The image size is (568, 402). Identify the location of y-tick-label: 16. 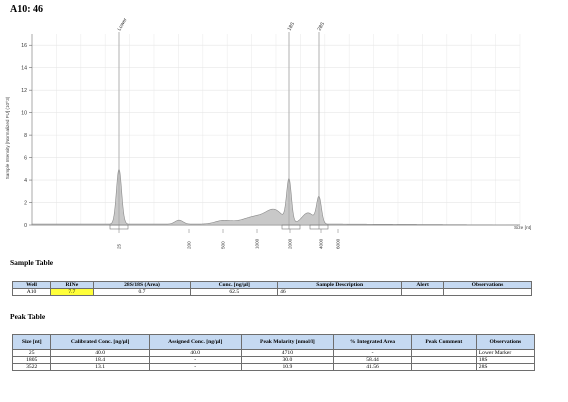
(24, 46).